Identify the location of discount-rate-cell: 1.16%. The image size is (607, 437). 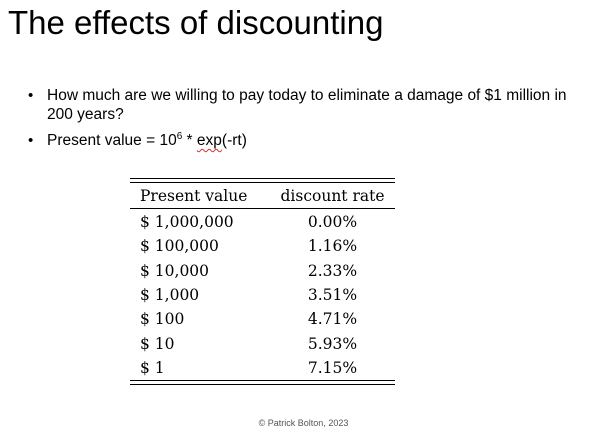
(332, 246).